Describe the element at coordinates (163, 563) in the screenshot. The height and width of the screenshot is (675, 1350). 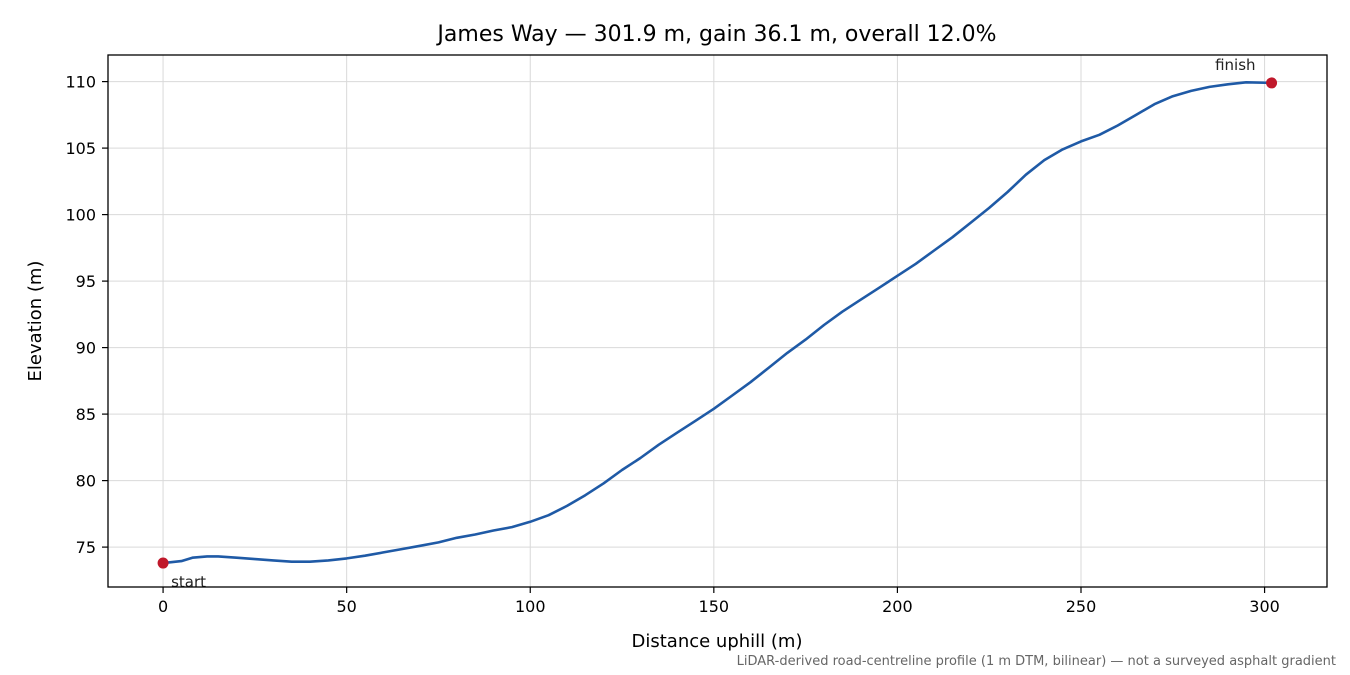
I see `start-marker` at that location.